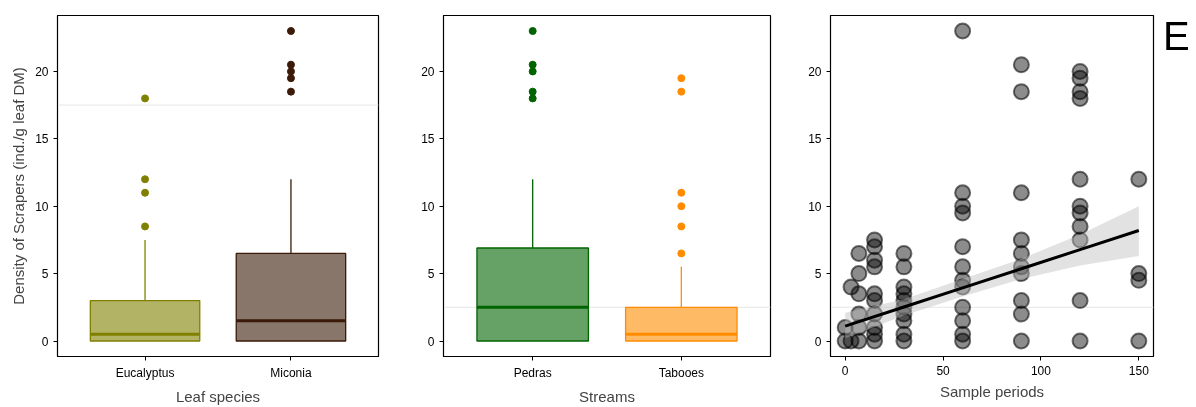  What do you see at coordinates (19, 186) in the screenshot?
I see `y-axis-title: Density of Scrapers (ind./g leaf DM)` at bounding box center [19, 186].